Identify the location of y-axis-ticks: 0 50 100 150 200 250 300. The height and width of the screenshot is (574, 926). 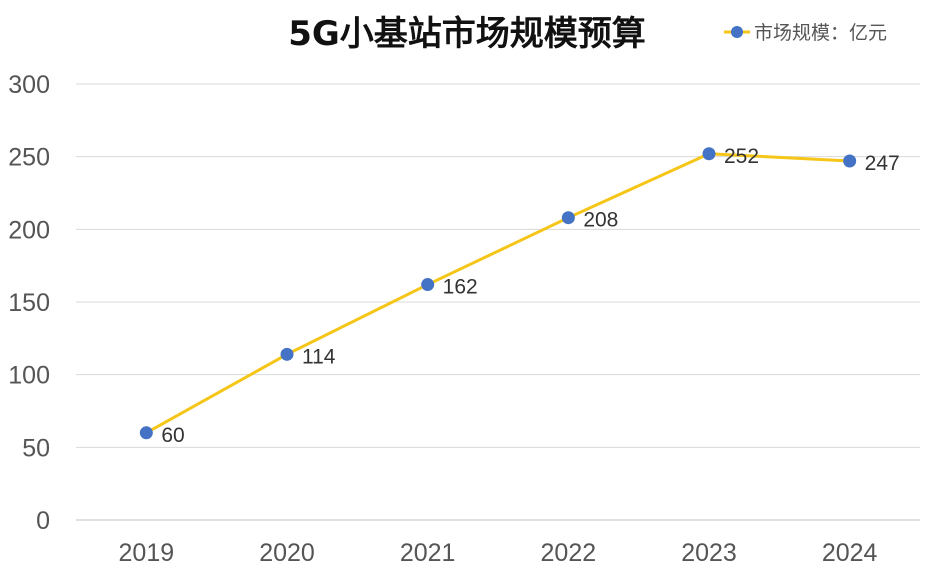
(29, 303).